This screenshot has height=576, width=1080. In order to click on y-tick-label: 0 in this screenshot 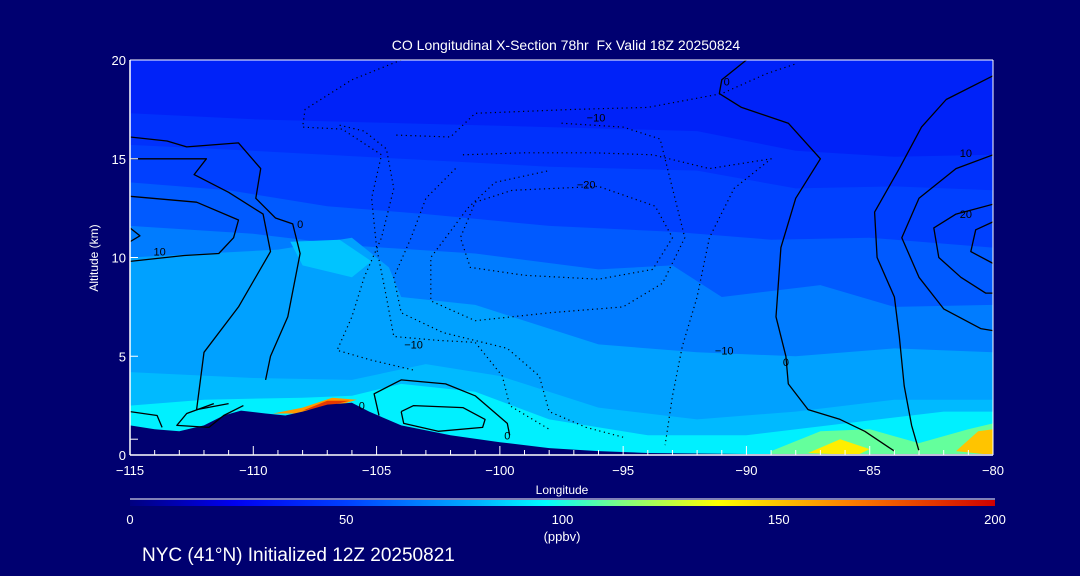, I will do `click(122, 455)`.